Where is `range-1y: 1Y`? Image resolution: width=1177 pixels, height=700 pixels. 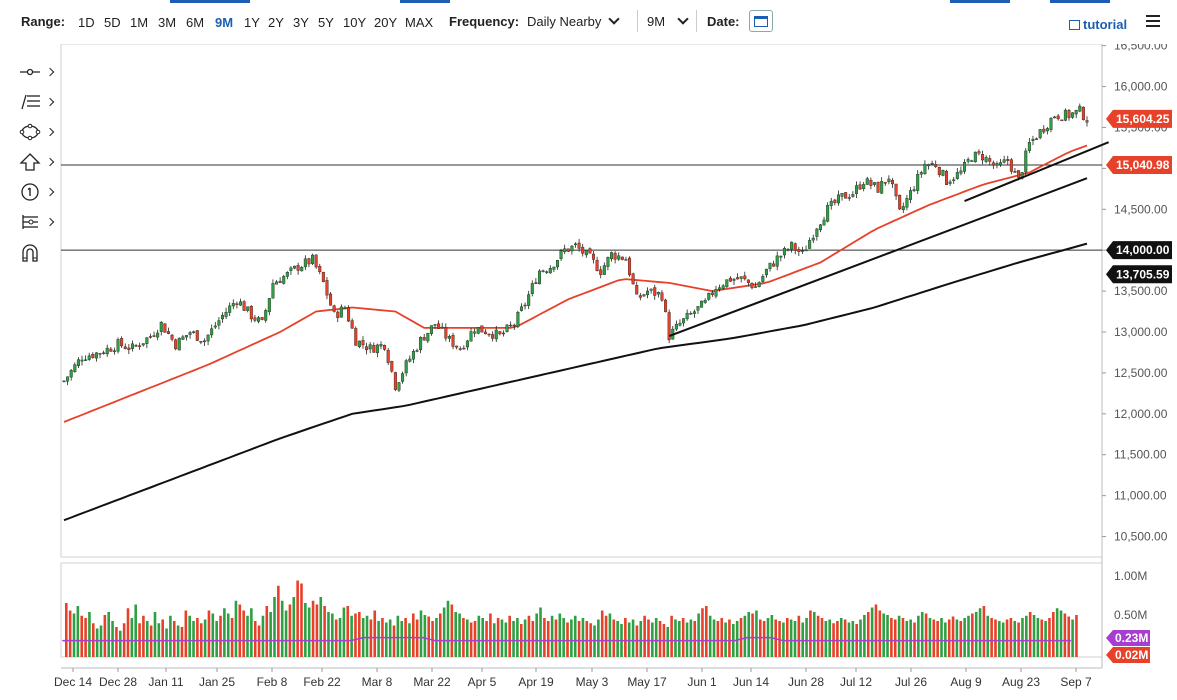 range-1y: 1Y is located at coordinates (252, 22).